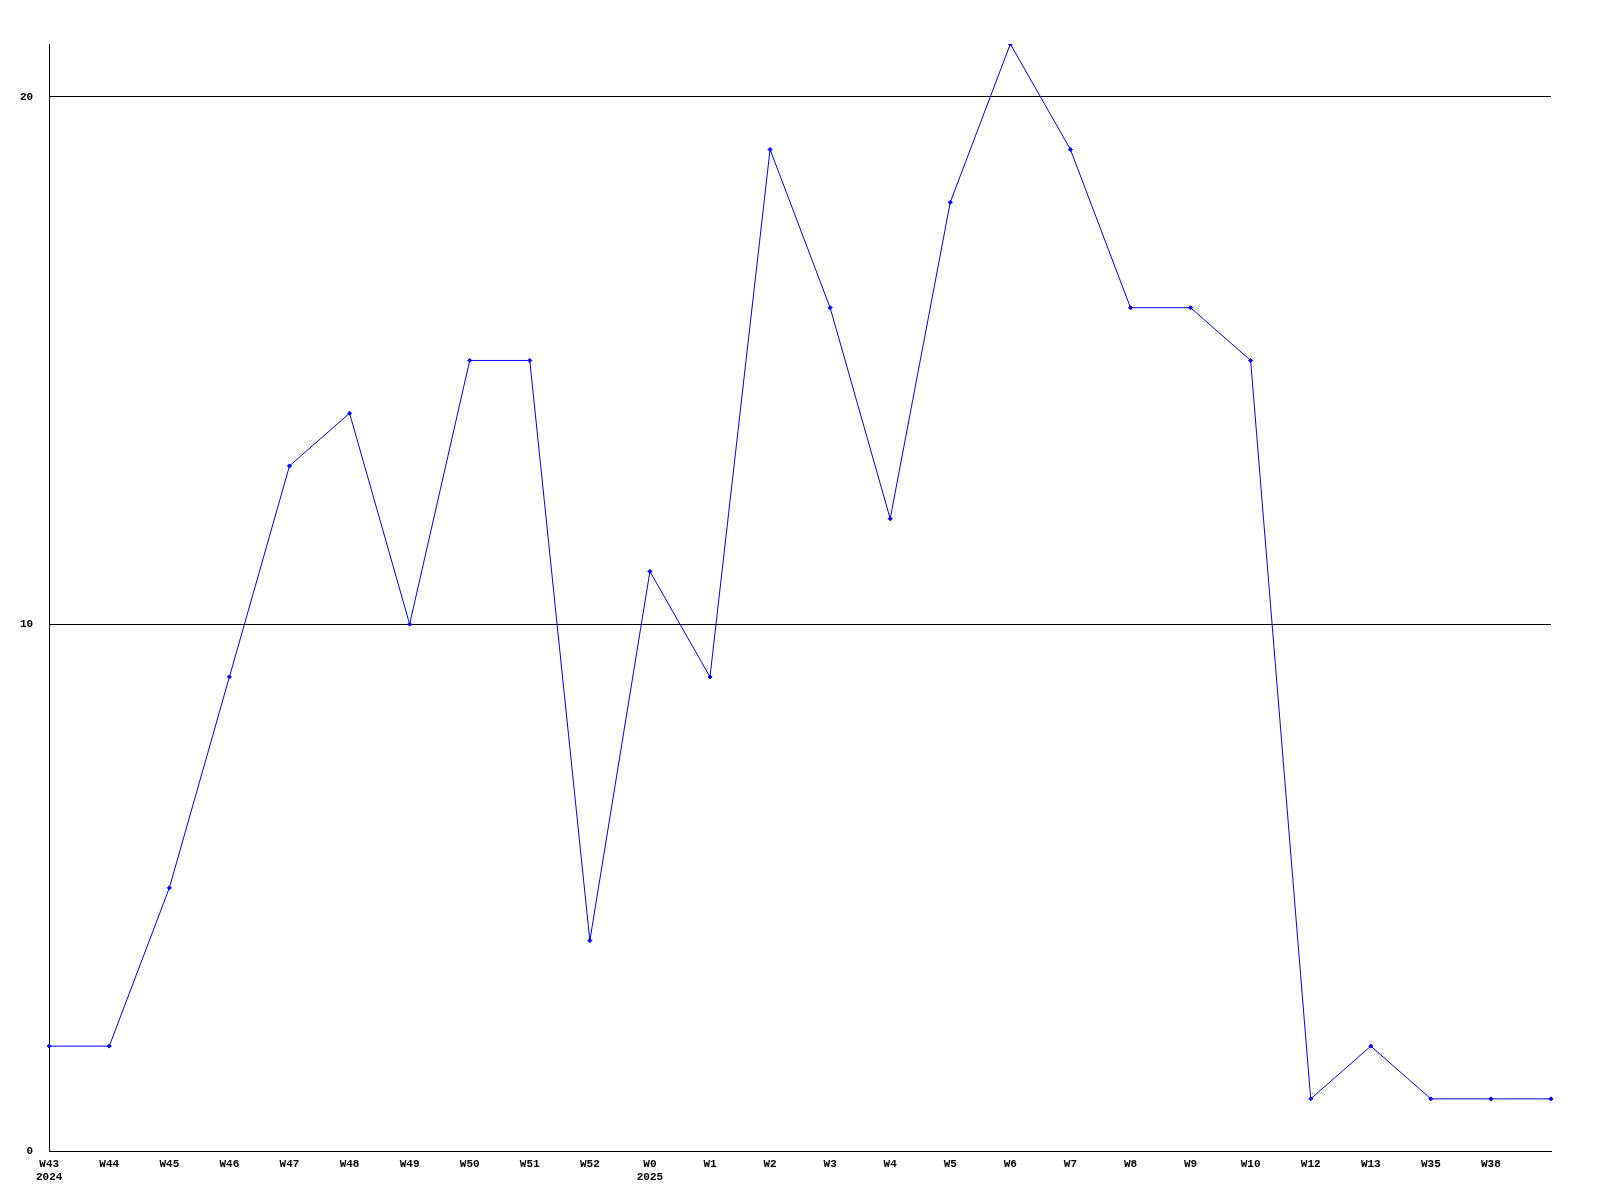 Image resolution: width=1600 pixels, height=1200 pixels. What do you see at coordinates (770, 1163) in the screenshot?
I see `x-tick-label: W2` at bounding box center [770, 1163].